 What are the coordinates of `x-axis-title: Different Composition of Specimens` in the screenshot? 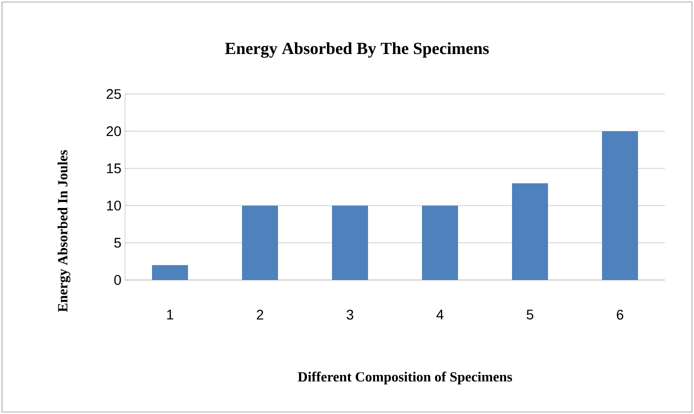 It's located at (405, 378).